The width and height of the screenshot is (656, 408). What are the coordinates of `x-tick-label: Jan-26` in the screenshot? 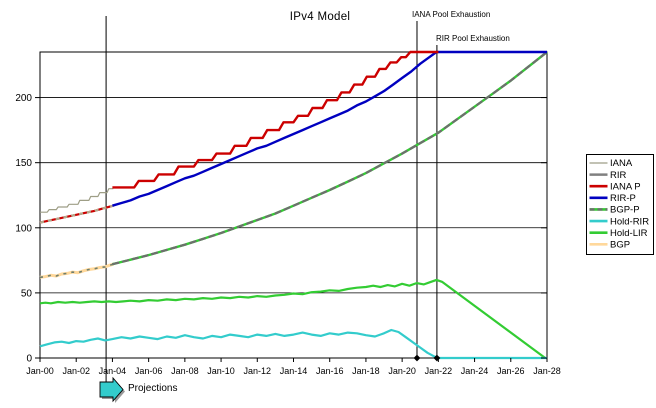 It's located at (511, 371).